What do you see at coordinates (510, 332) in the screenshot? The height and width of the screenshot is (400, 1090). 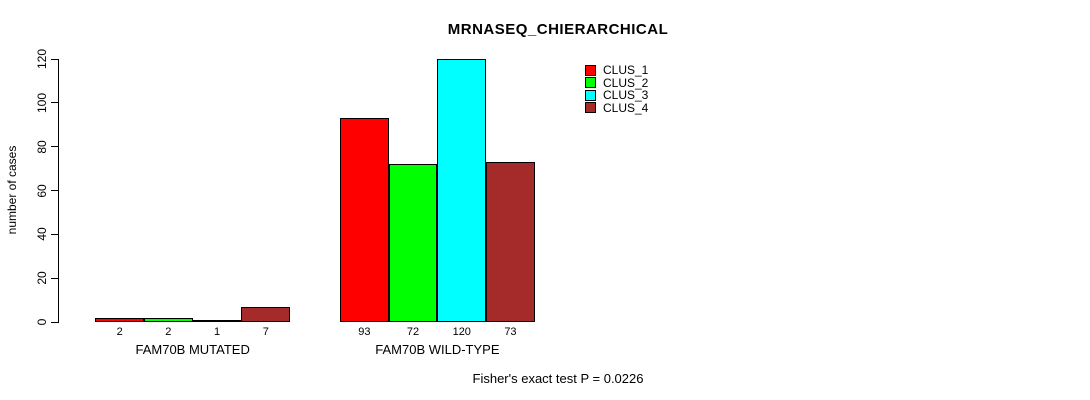 I see `bar-value-label: 73` at bounding box center [510, 332].